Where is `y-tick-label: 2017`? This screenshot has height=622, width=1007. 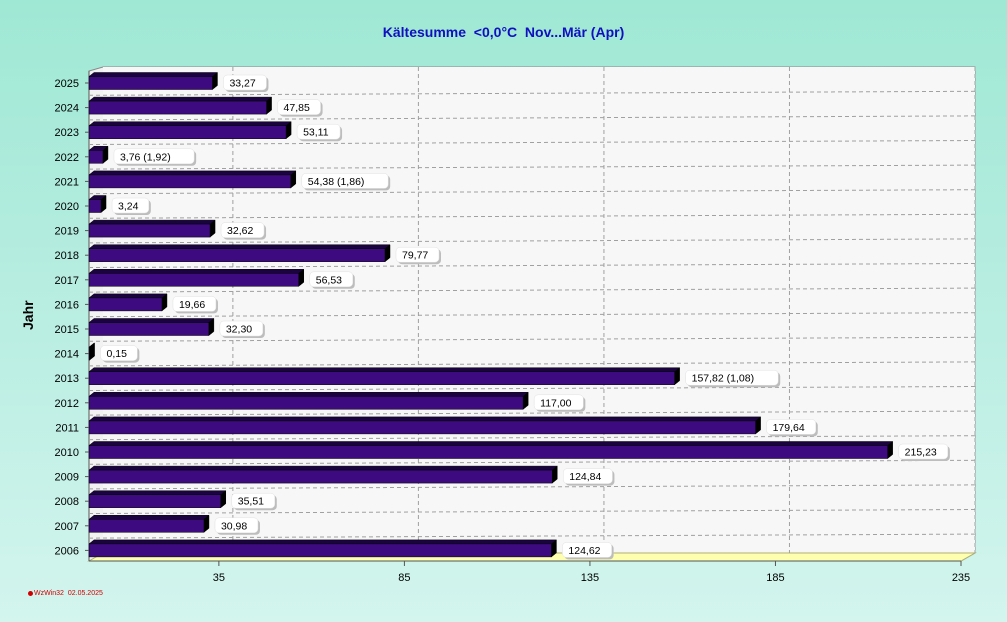 y-tick-label: 2017 is located at coordinates (67, 281).